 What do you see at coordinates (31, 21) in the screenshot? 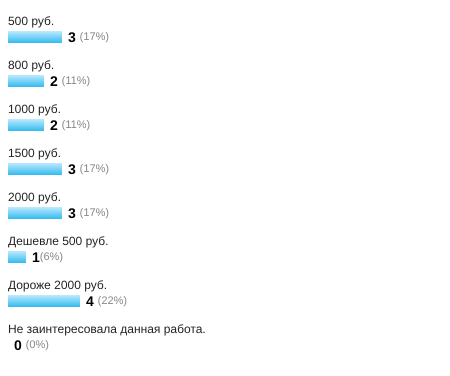
I see `y-tick-label: 500 руб.` at bounding box center [31, 21].